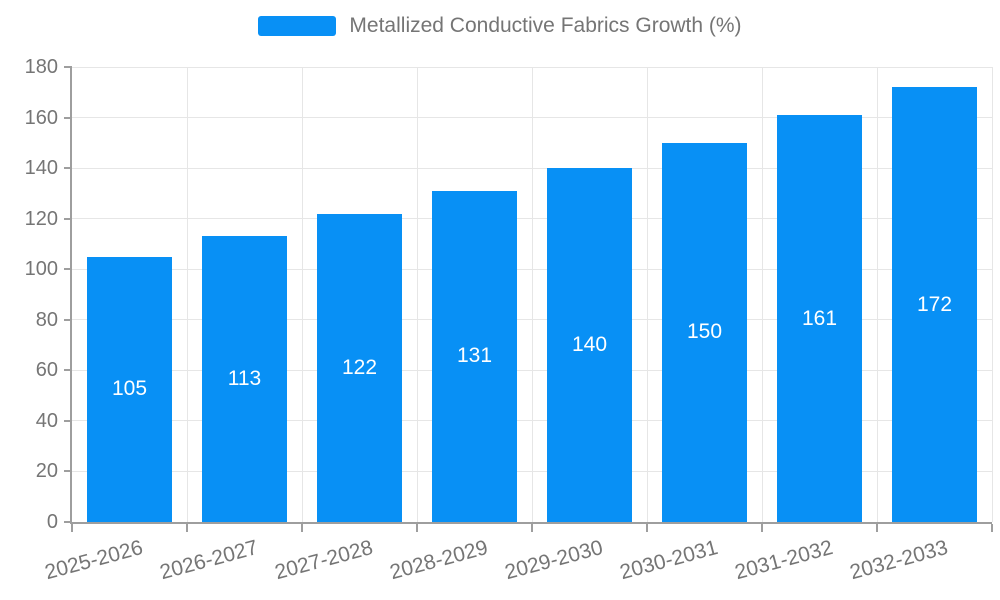 This screenshot has width=1000, height=600. I want to click on bar-value-label: 113, so click(244, 379).